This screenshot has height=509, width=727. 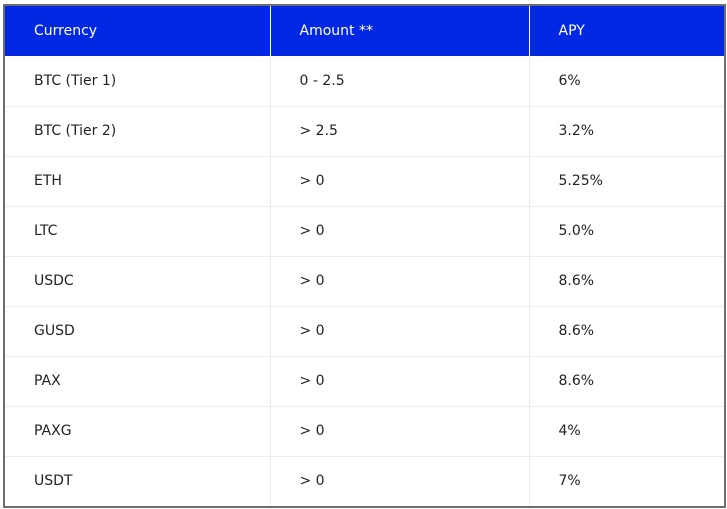 I want to click on currency-cell: PAXG, so click(x=137, y=430).